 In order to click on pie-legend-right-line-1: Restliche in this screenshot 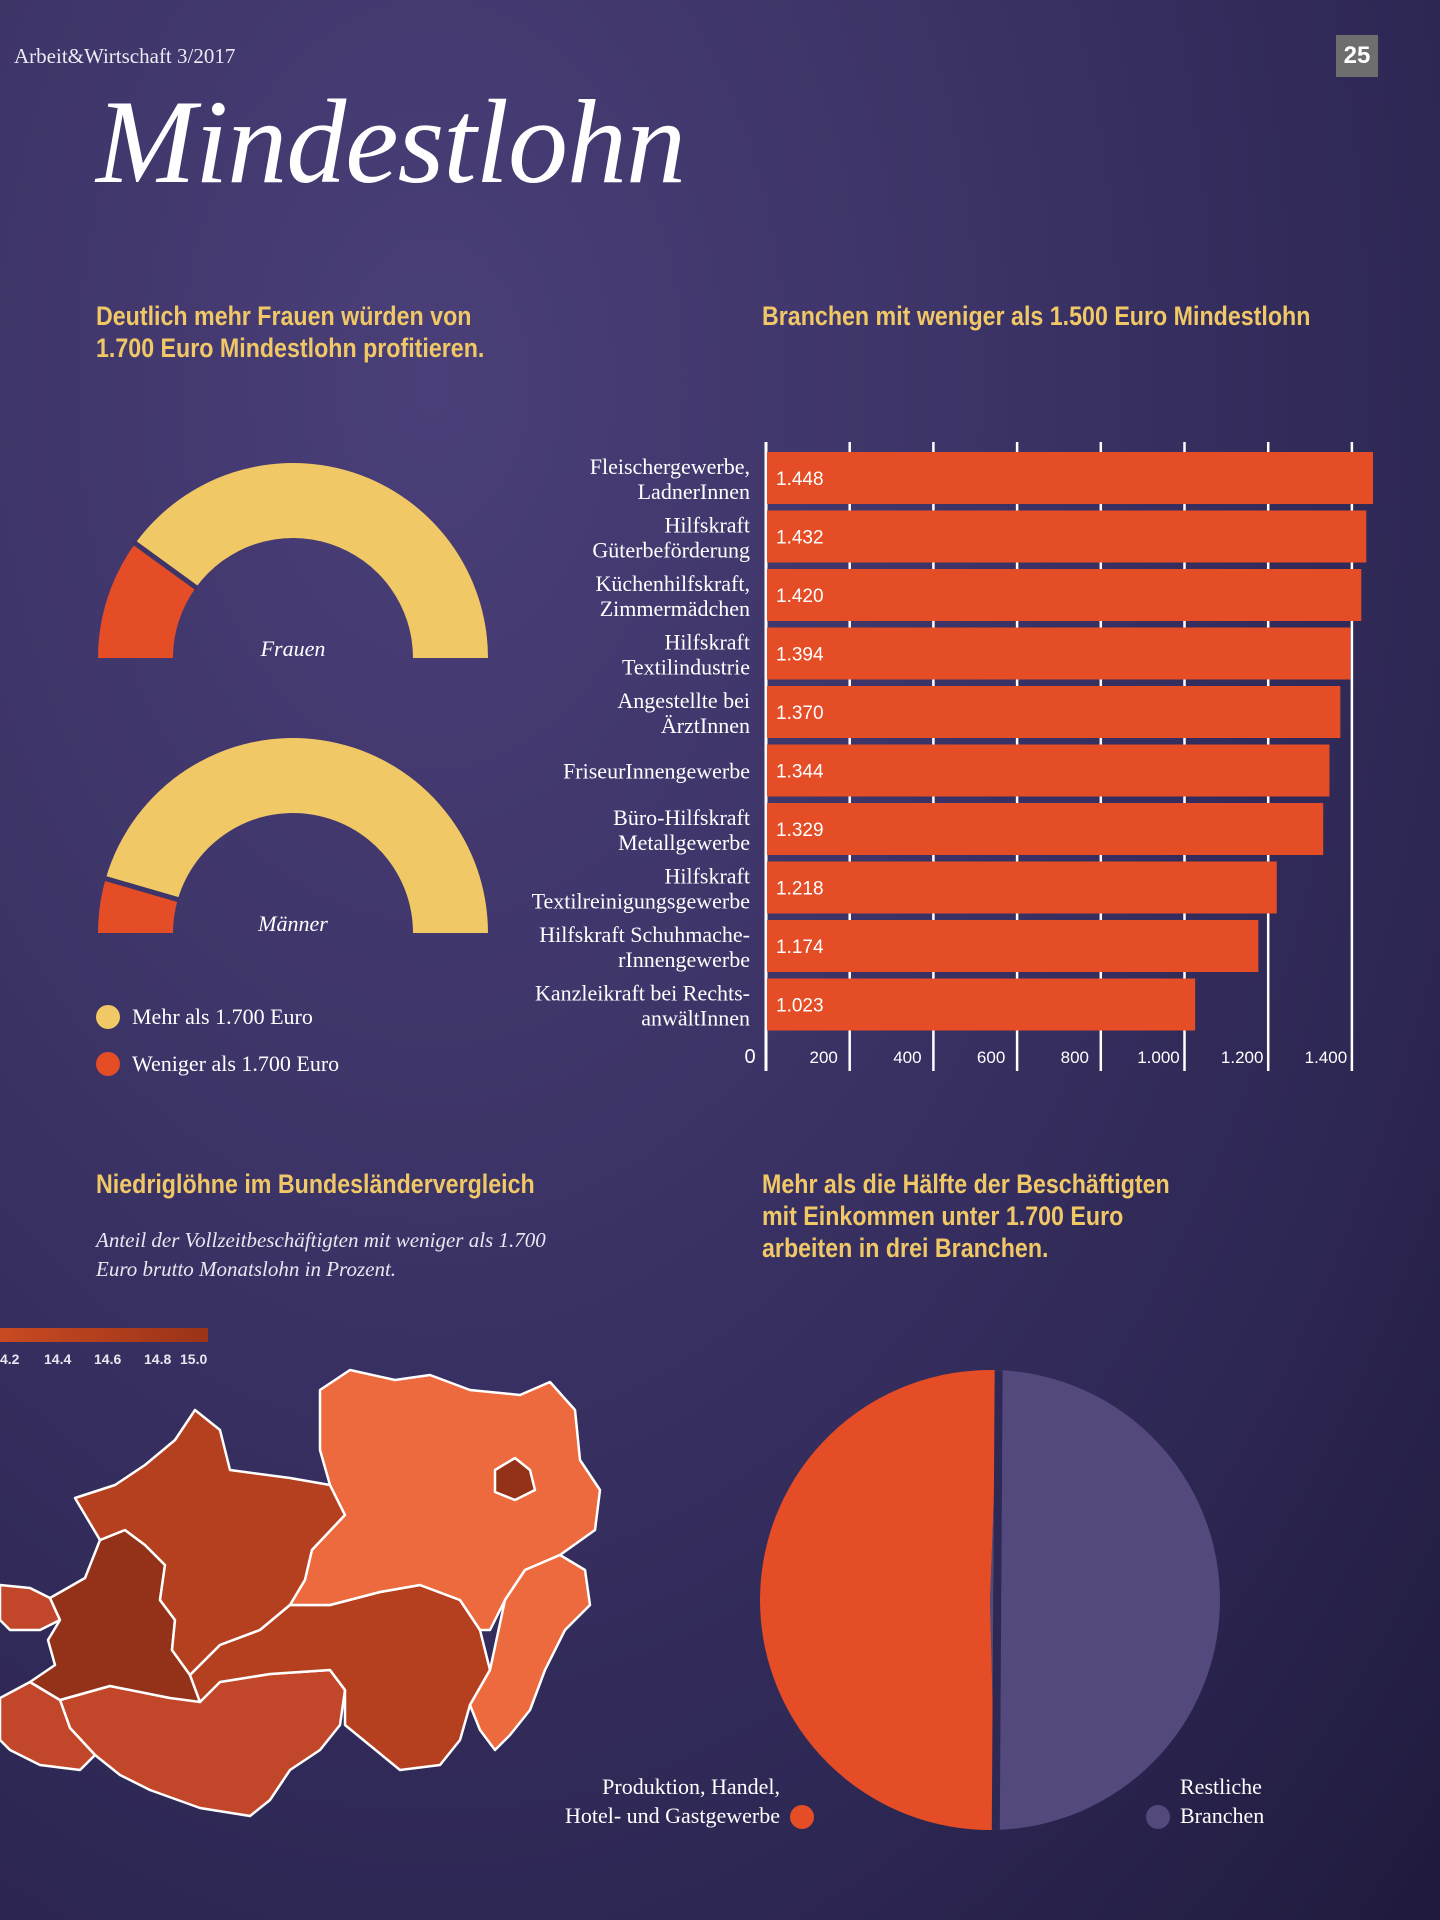, I will do `click(1221, 1786)`.